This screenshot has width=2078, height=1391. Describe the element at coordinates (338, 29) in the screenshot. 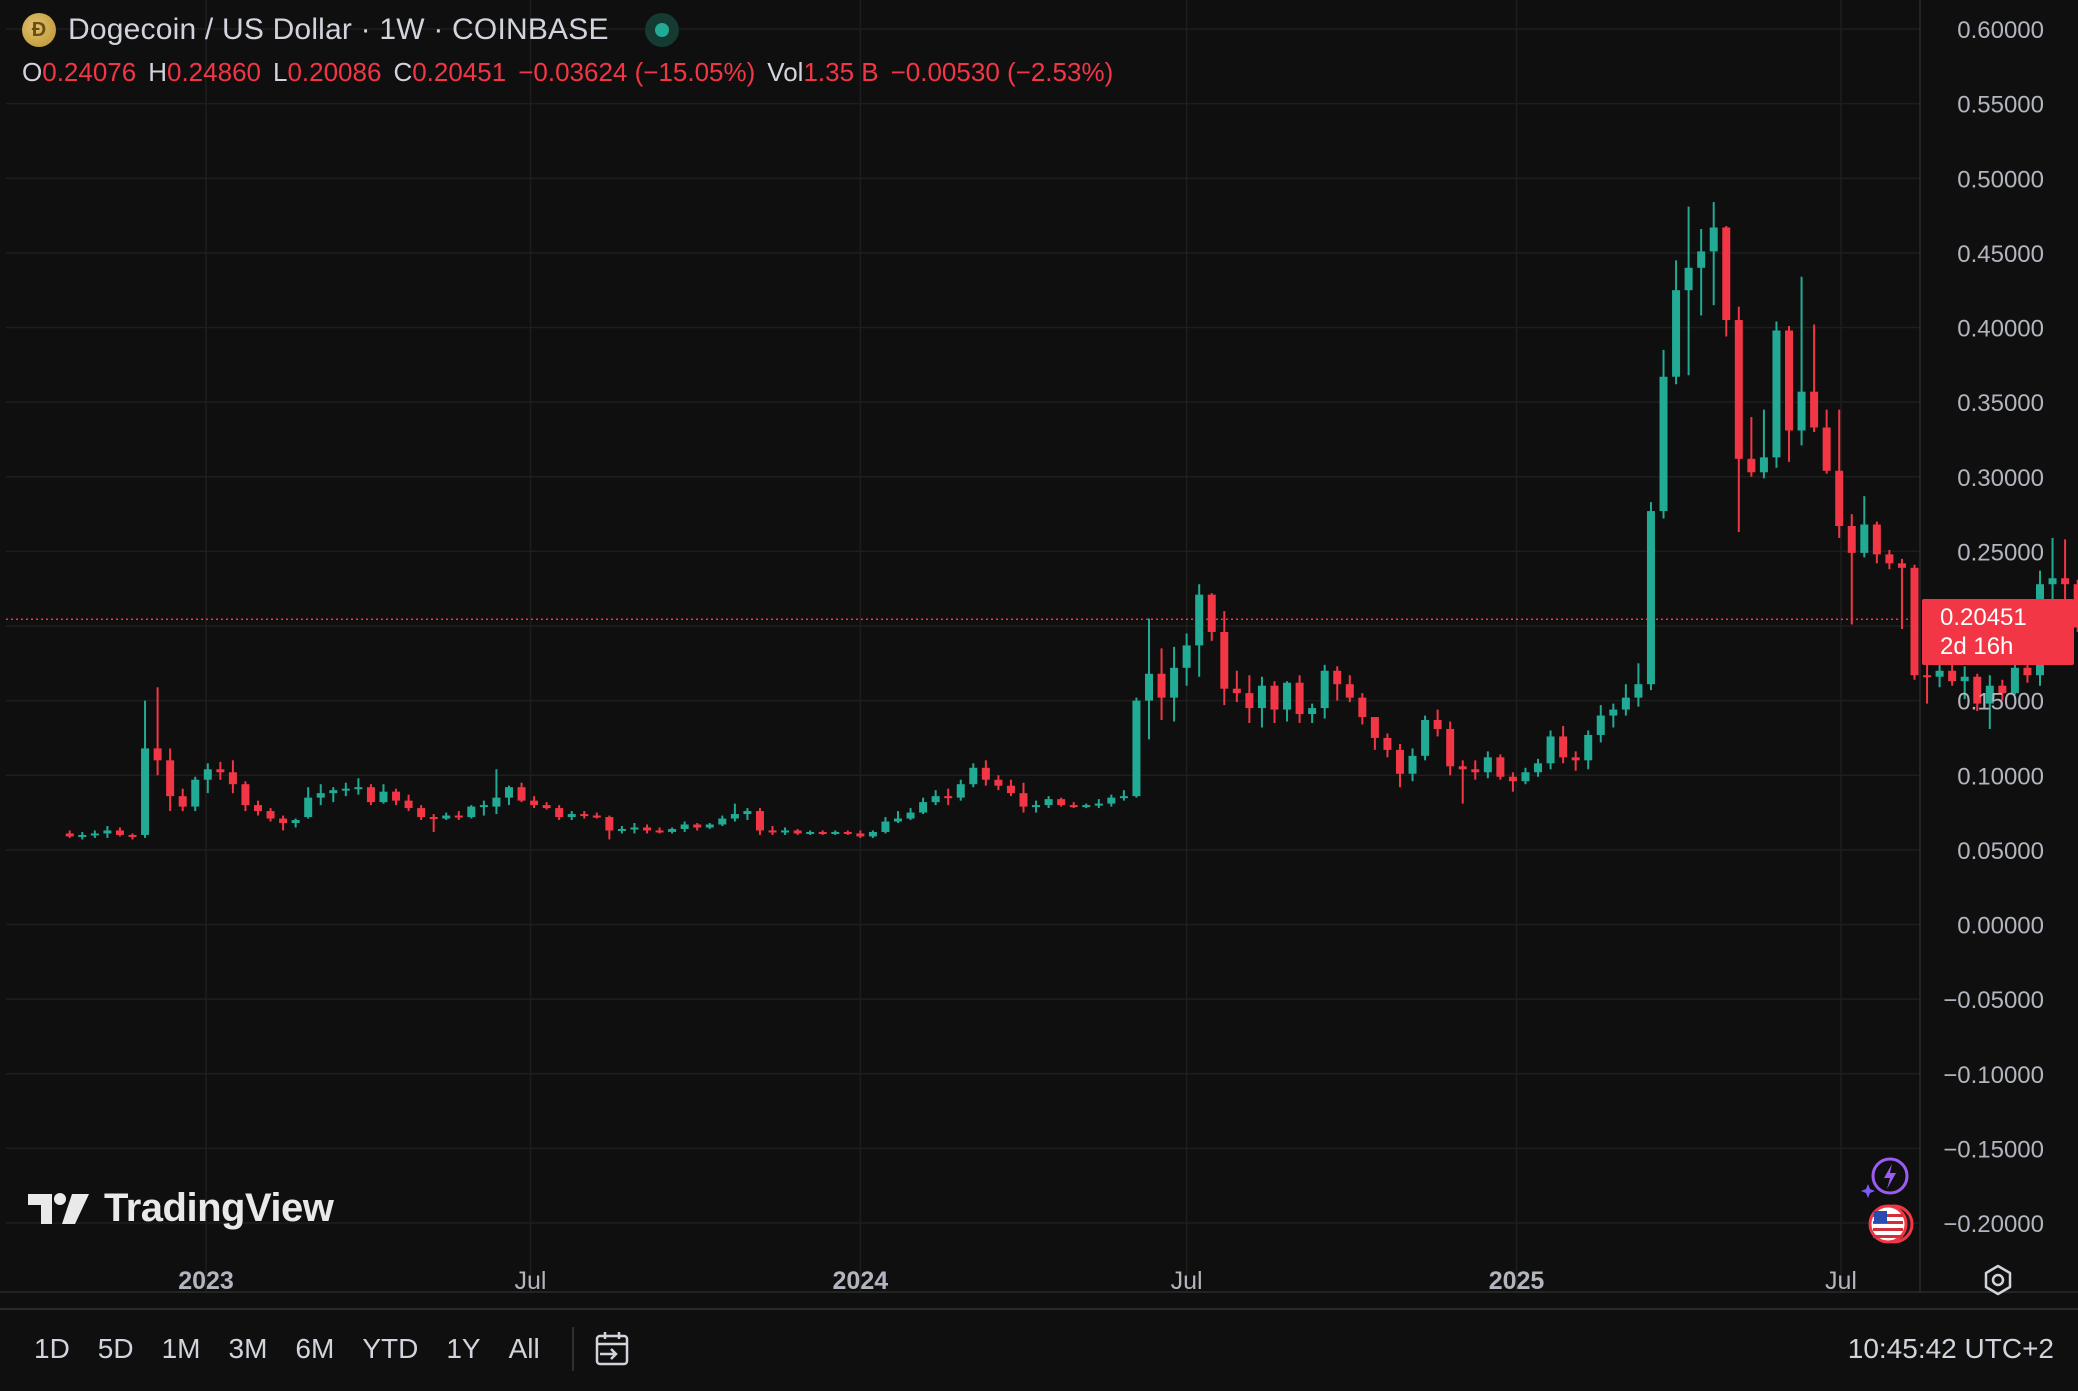

I see `symbol-title: Dogecoin / US Dollar · 1W · COINBASE` at that location.